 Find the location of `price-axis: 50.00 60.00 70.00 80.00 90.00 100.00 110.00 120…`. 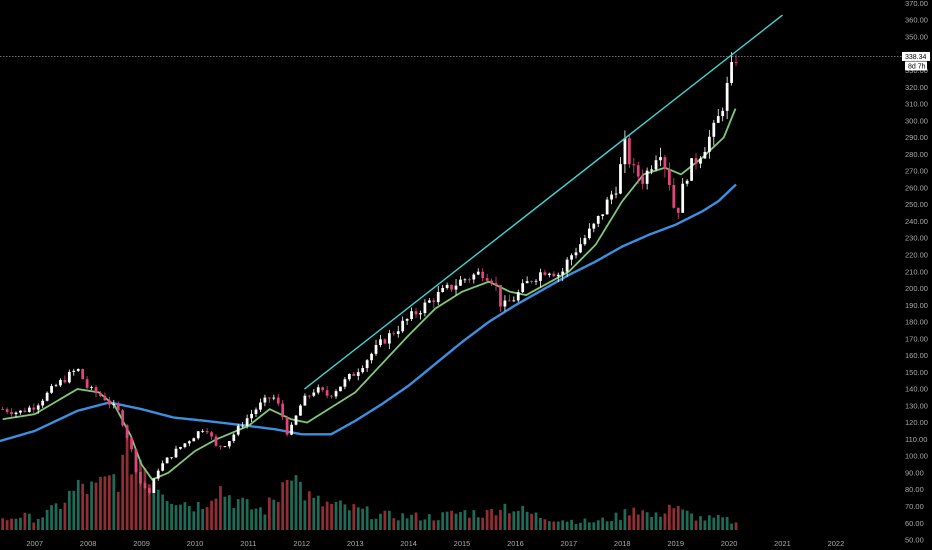

price-axis: 50.00 60.00 70.00 80.00 90.00 100.00 110.00 120… is located at coordinates (916, 272).